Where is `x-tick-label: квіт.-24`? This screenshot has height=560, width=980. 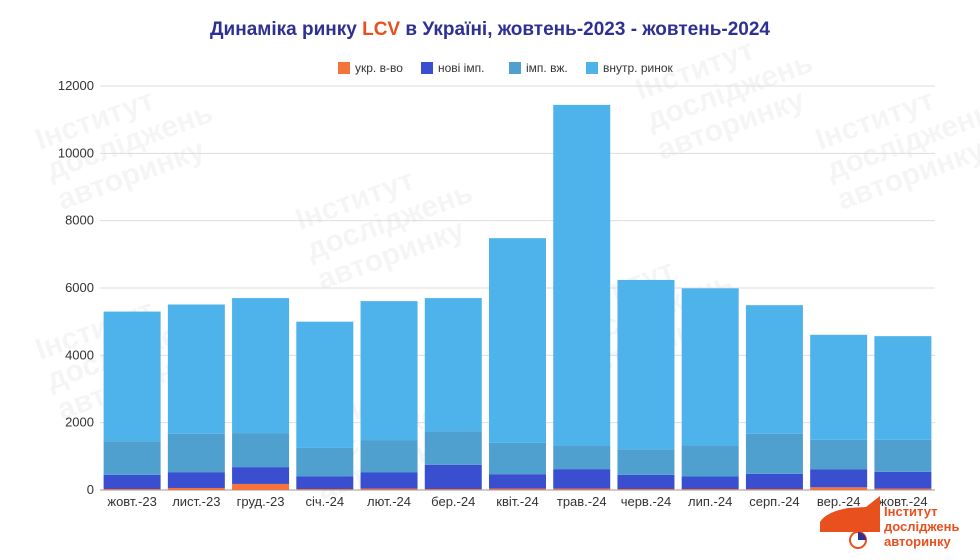
x-tick-label: квіт.-24 is located at coordinates (517, 501).